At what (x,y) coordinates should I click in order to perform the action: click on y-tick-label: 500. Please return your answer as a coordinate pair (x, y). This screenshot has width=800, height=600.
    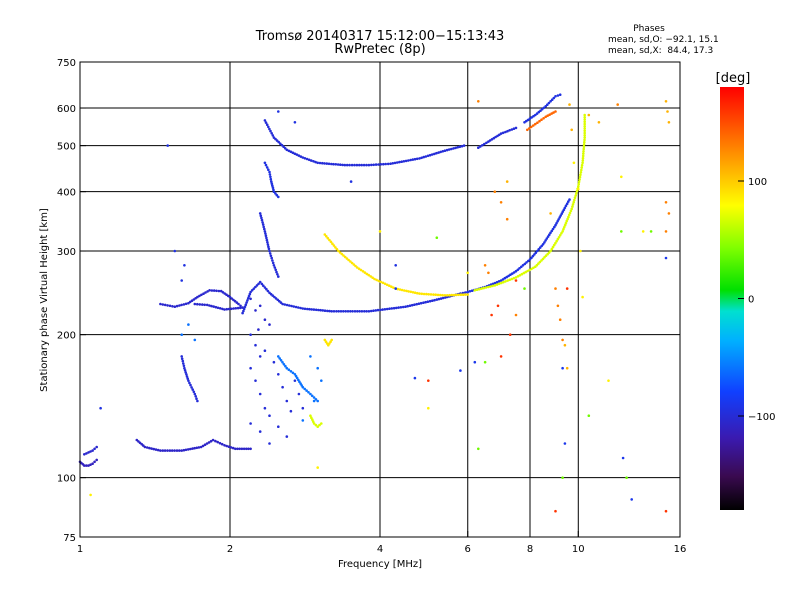
    Looking at the image, I should click on (66, 147).